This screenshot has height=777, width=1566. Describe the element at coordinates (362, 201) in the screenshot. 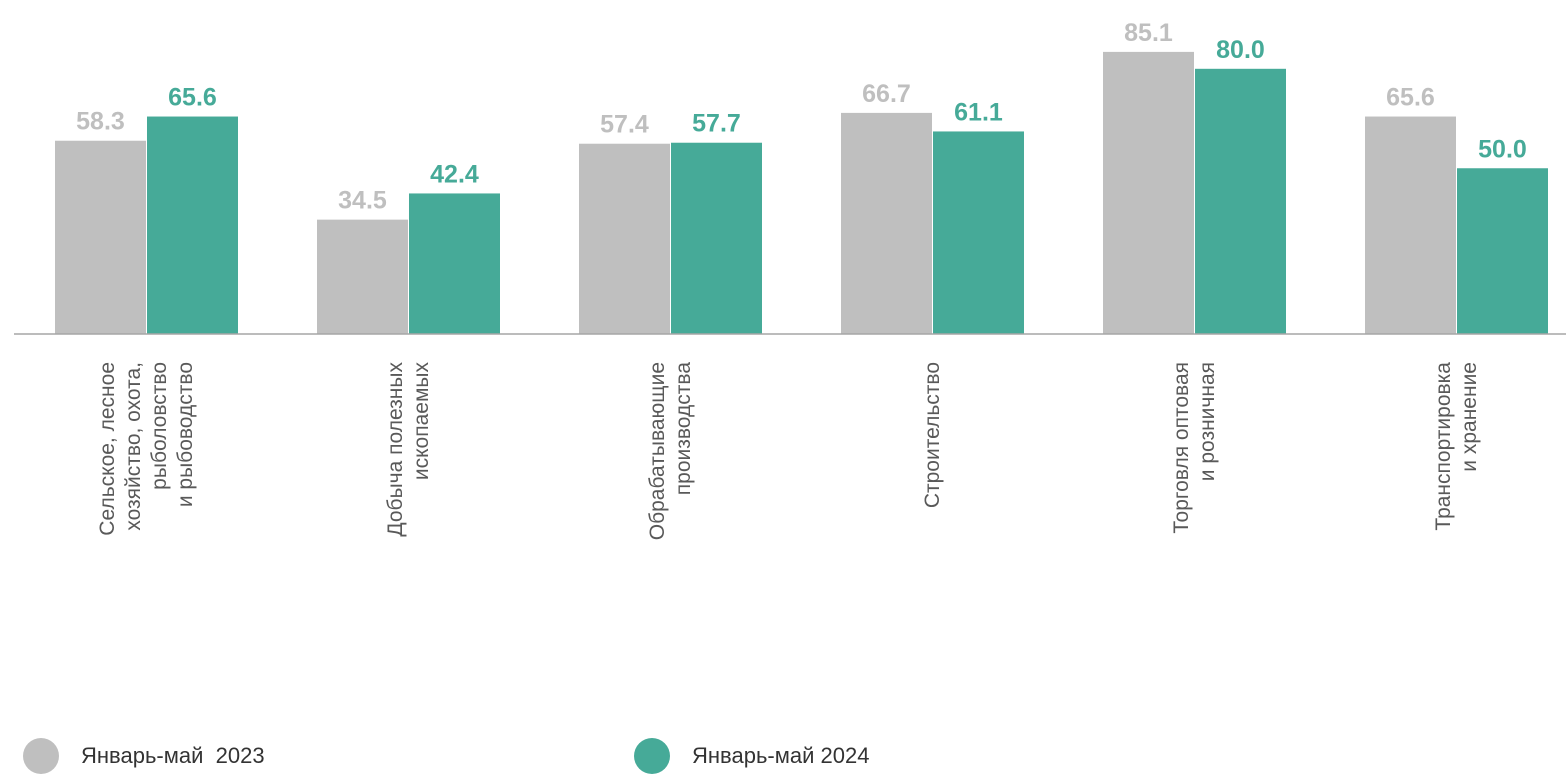

I see `value-label-2023-1: 34.5` at that location.